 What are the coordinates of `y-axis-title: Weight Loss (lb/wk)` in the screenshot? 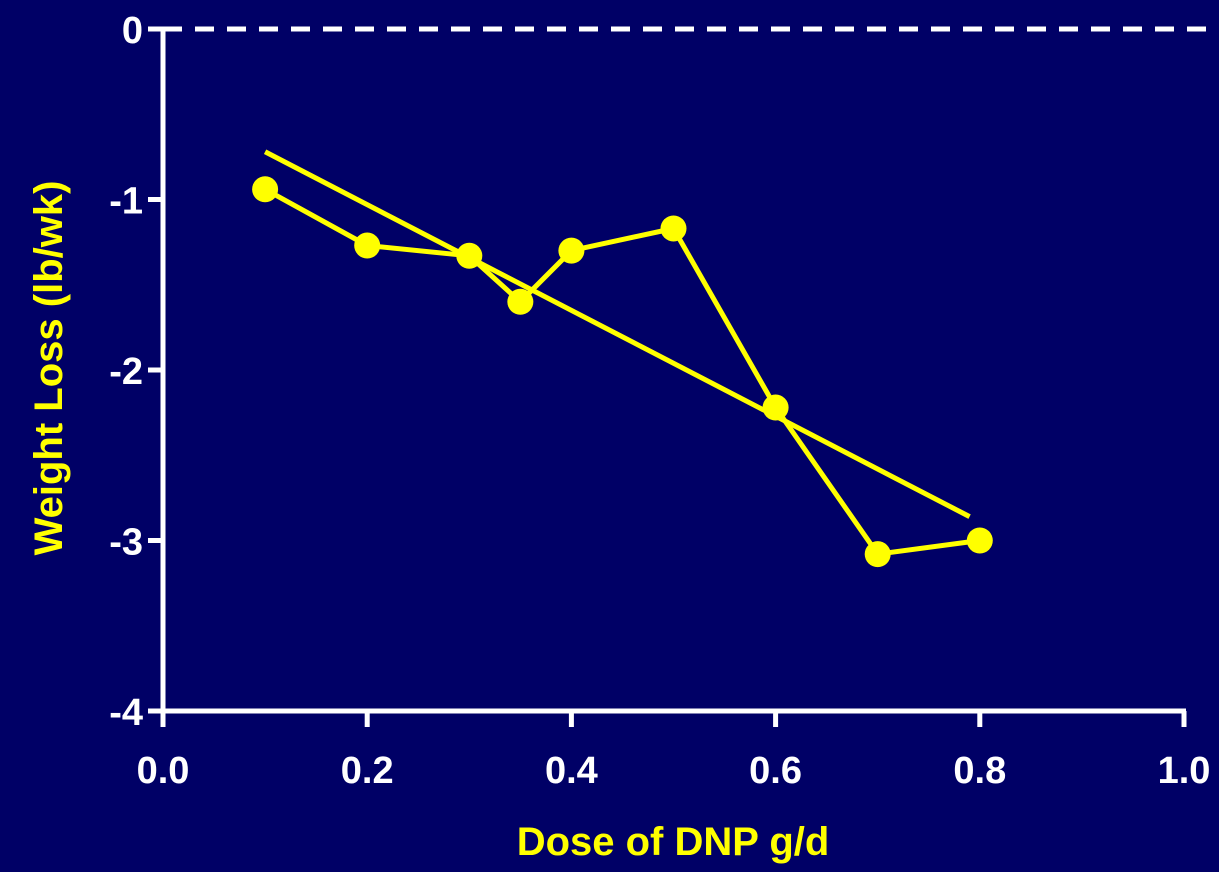 It's located at (49, 368).